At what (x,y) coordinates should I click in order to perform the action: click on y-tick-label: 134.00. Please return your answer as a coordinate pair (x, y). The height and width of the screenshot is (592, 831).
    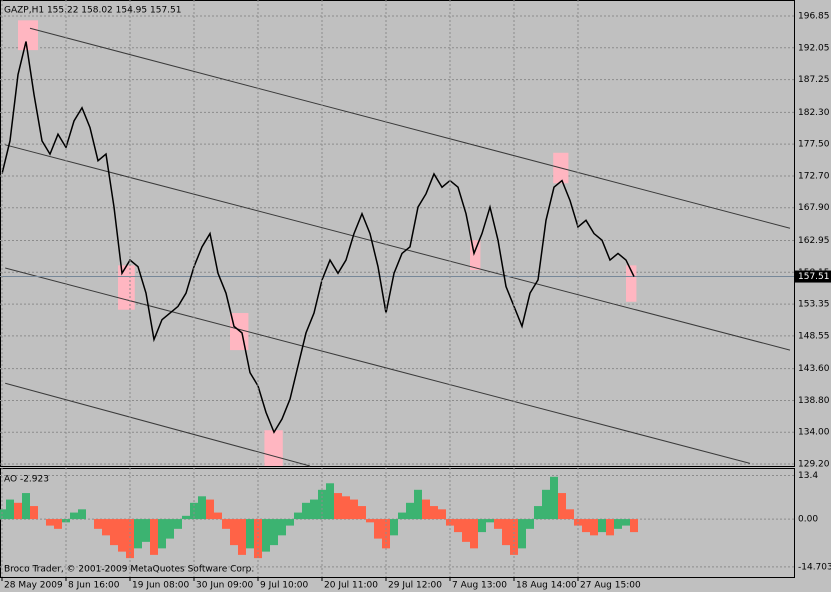
    Looking at the image, I should click on (814, 433).